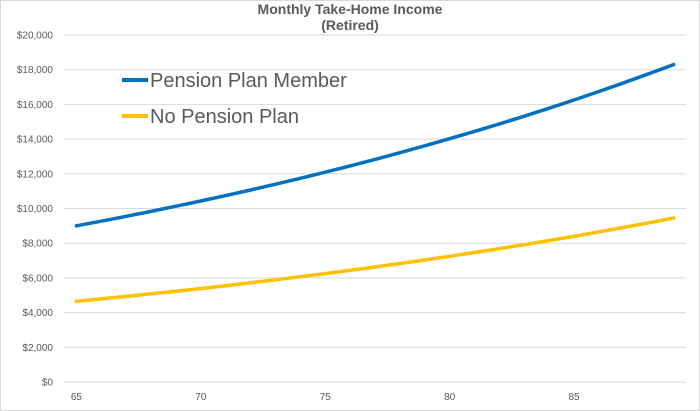  Describe the element at coordinates (48, 383) in the screenshot. I see `y-tick-label: $0` at that location.